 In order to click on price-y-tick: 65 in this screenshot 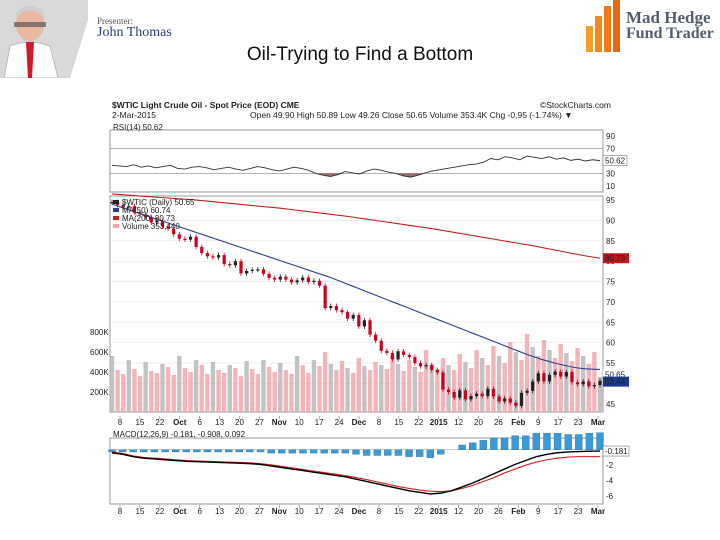, I will do `click(610, 322)`.